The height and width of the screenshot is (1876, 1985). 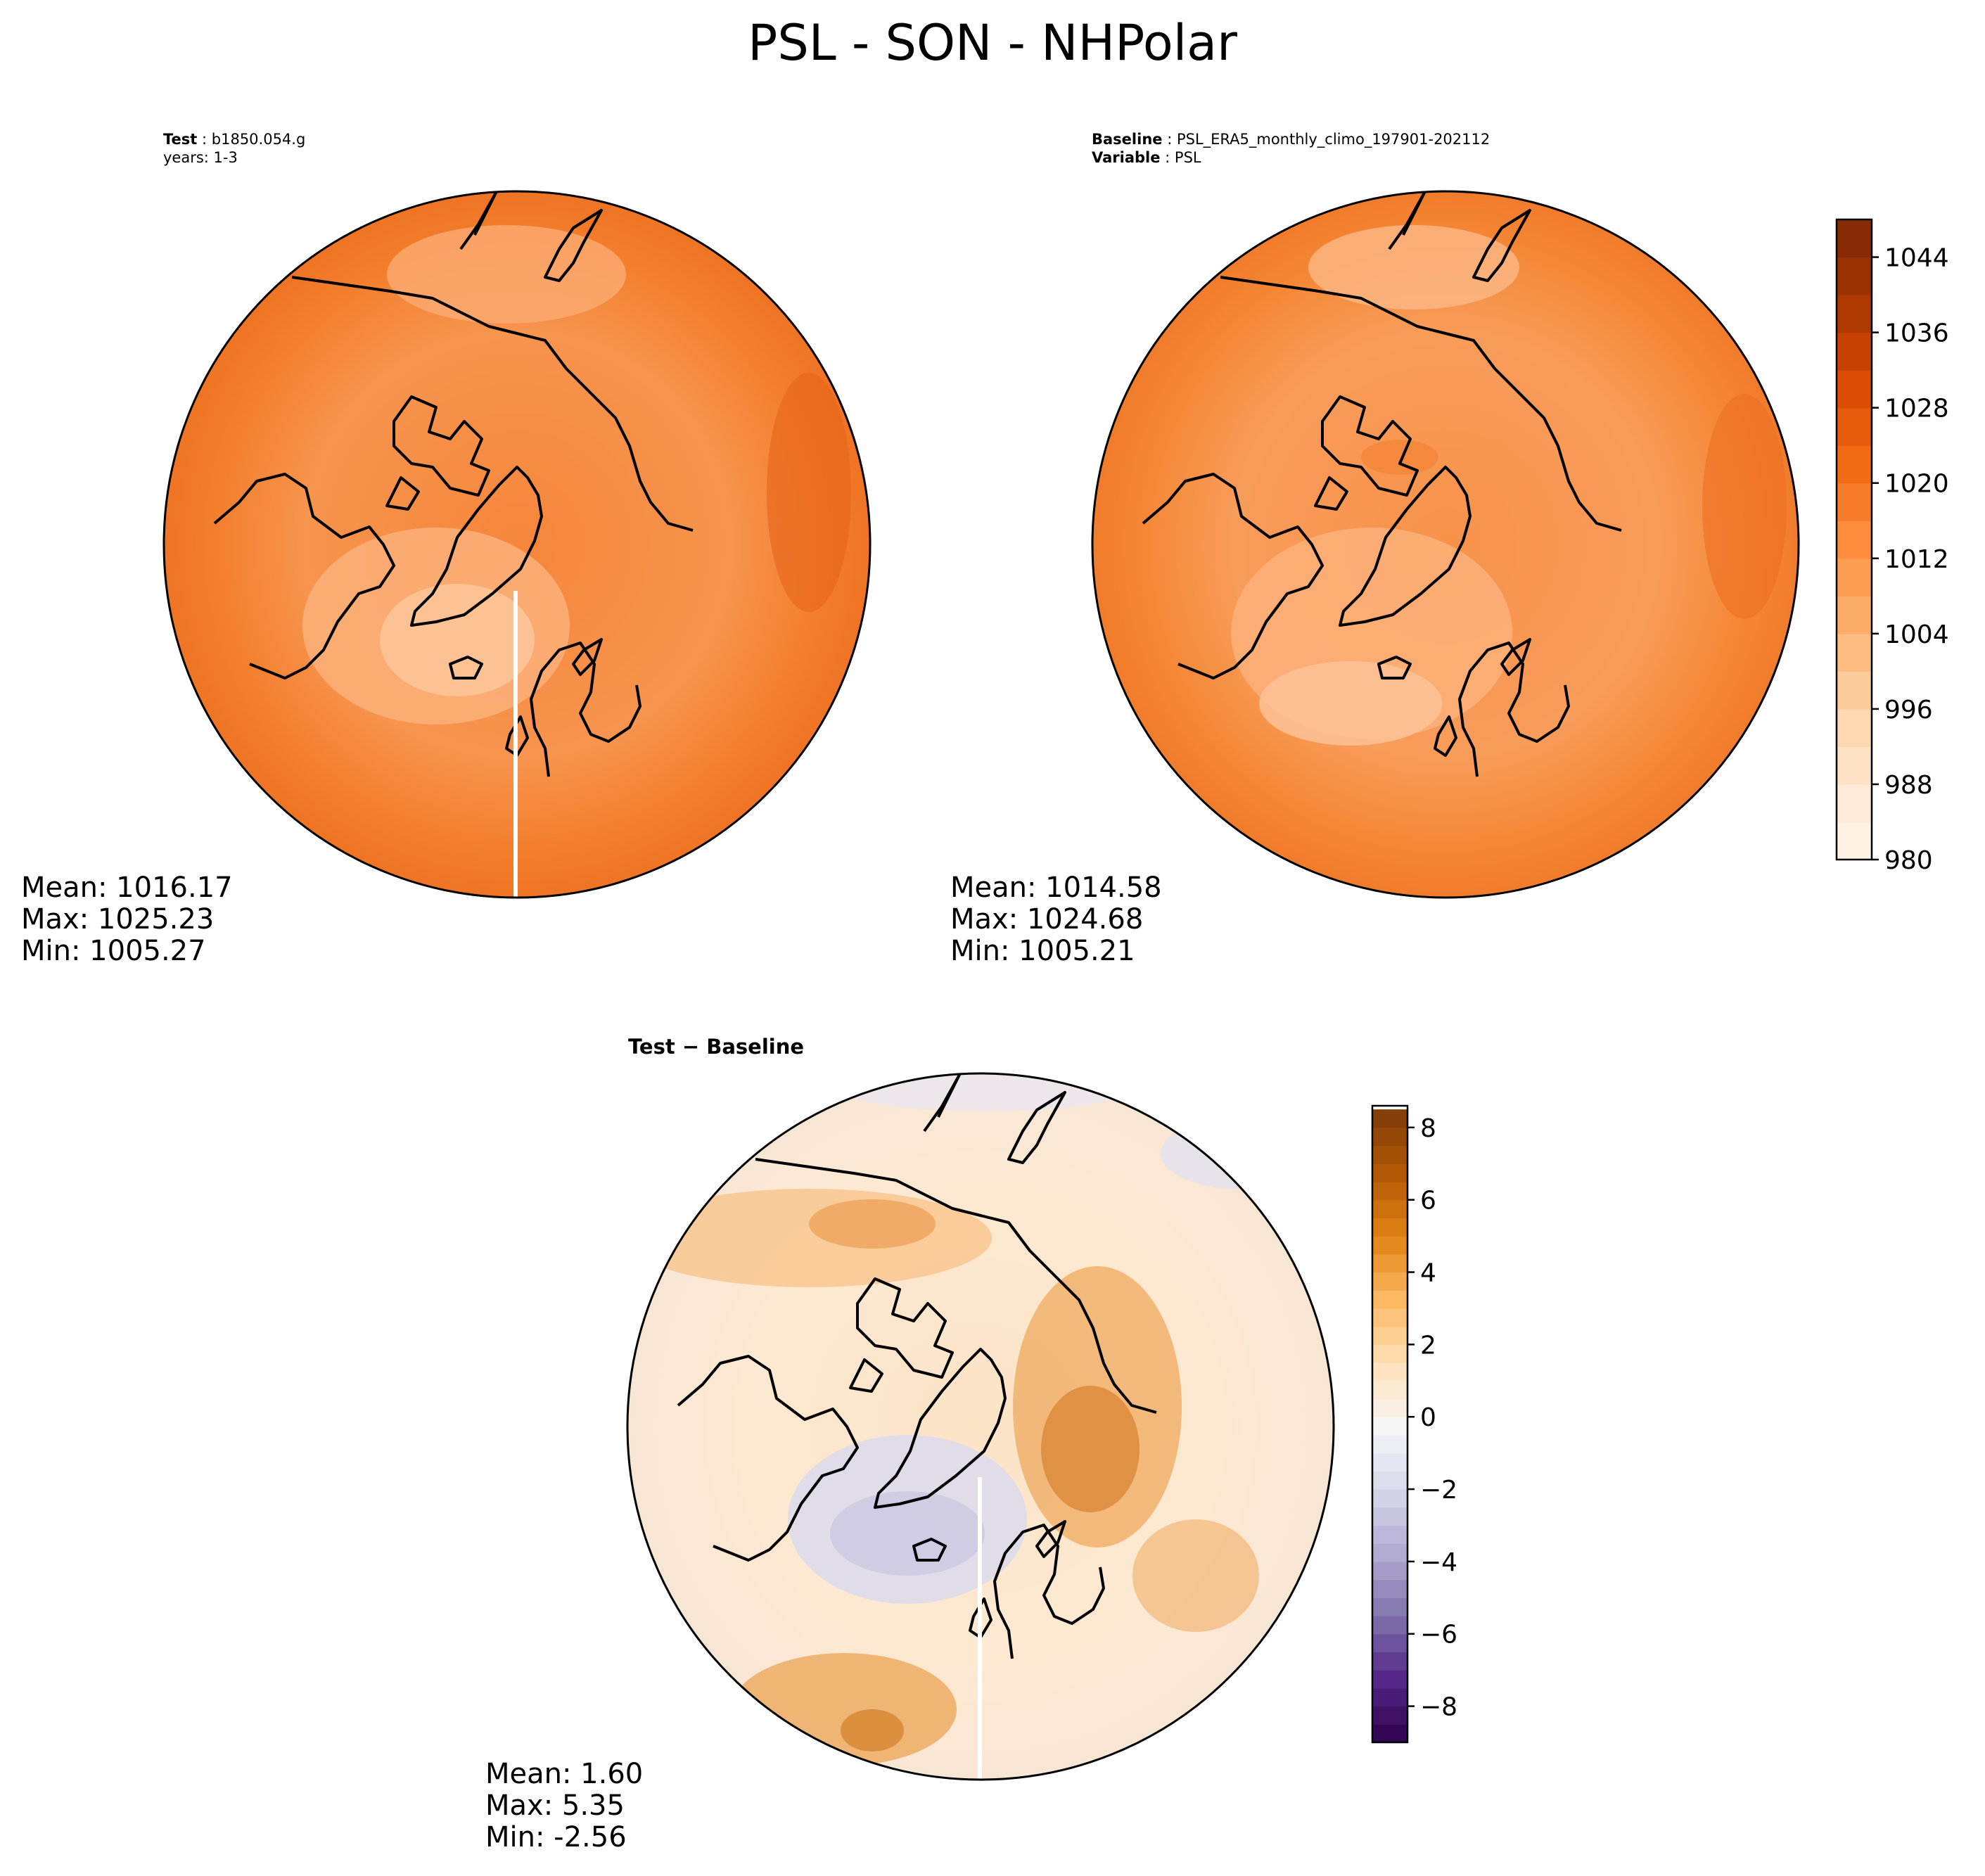 What do you see at coordinates (556, 1836) in the screenshot?
I see `difference-min: Min: -2.56` at bounding box center [556, 1836].